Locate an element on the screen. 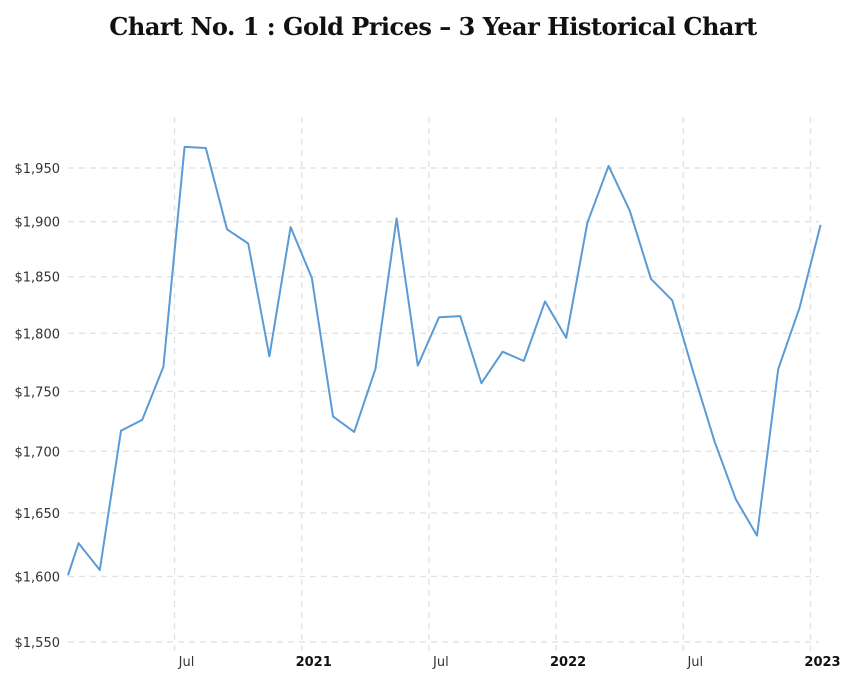 The width and height of the screenshot is (866, 681). y-tick-label: $1,800 is located at coordinates (38, 334).